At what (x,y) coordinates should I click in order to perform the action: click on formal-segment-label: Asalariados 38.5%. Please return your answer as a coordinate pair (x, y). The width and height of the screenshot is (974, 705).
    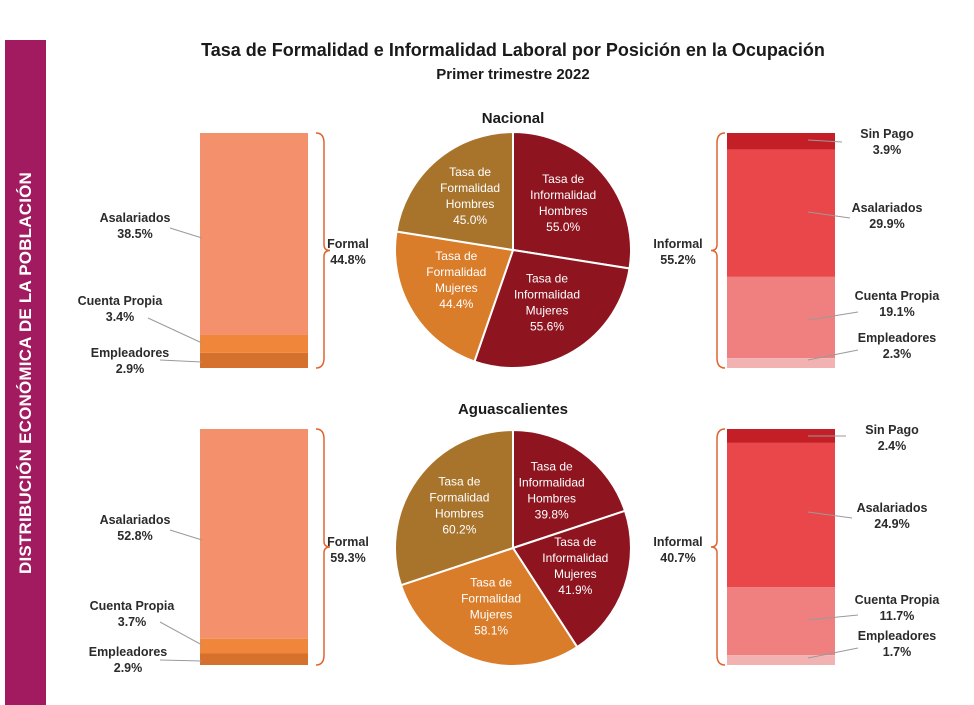
    Looking at the image, I should click on (135, 226).